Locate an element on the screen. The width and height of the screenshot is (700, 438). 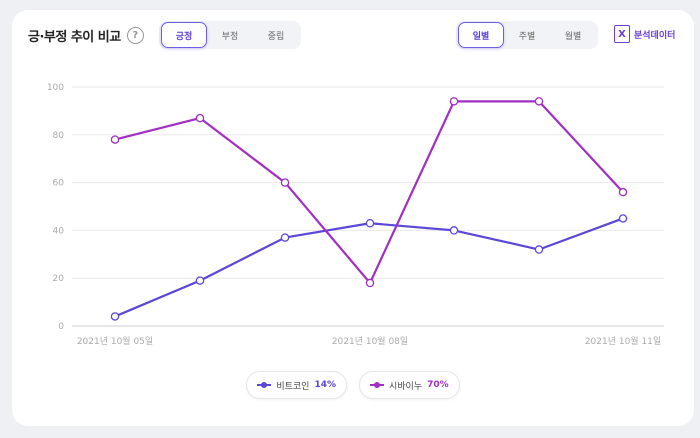
export-data-label: 분석데이터 is located at coordinates (655, 35).